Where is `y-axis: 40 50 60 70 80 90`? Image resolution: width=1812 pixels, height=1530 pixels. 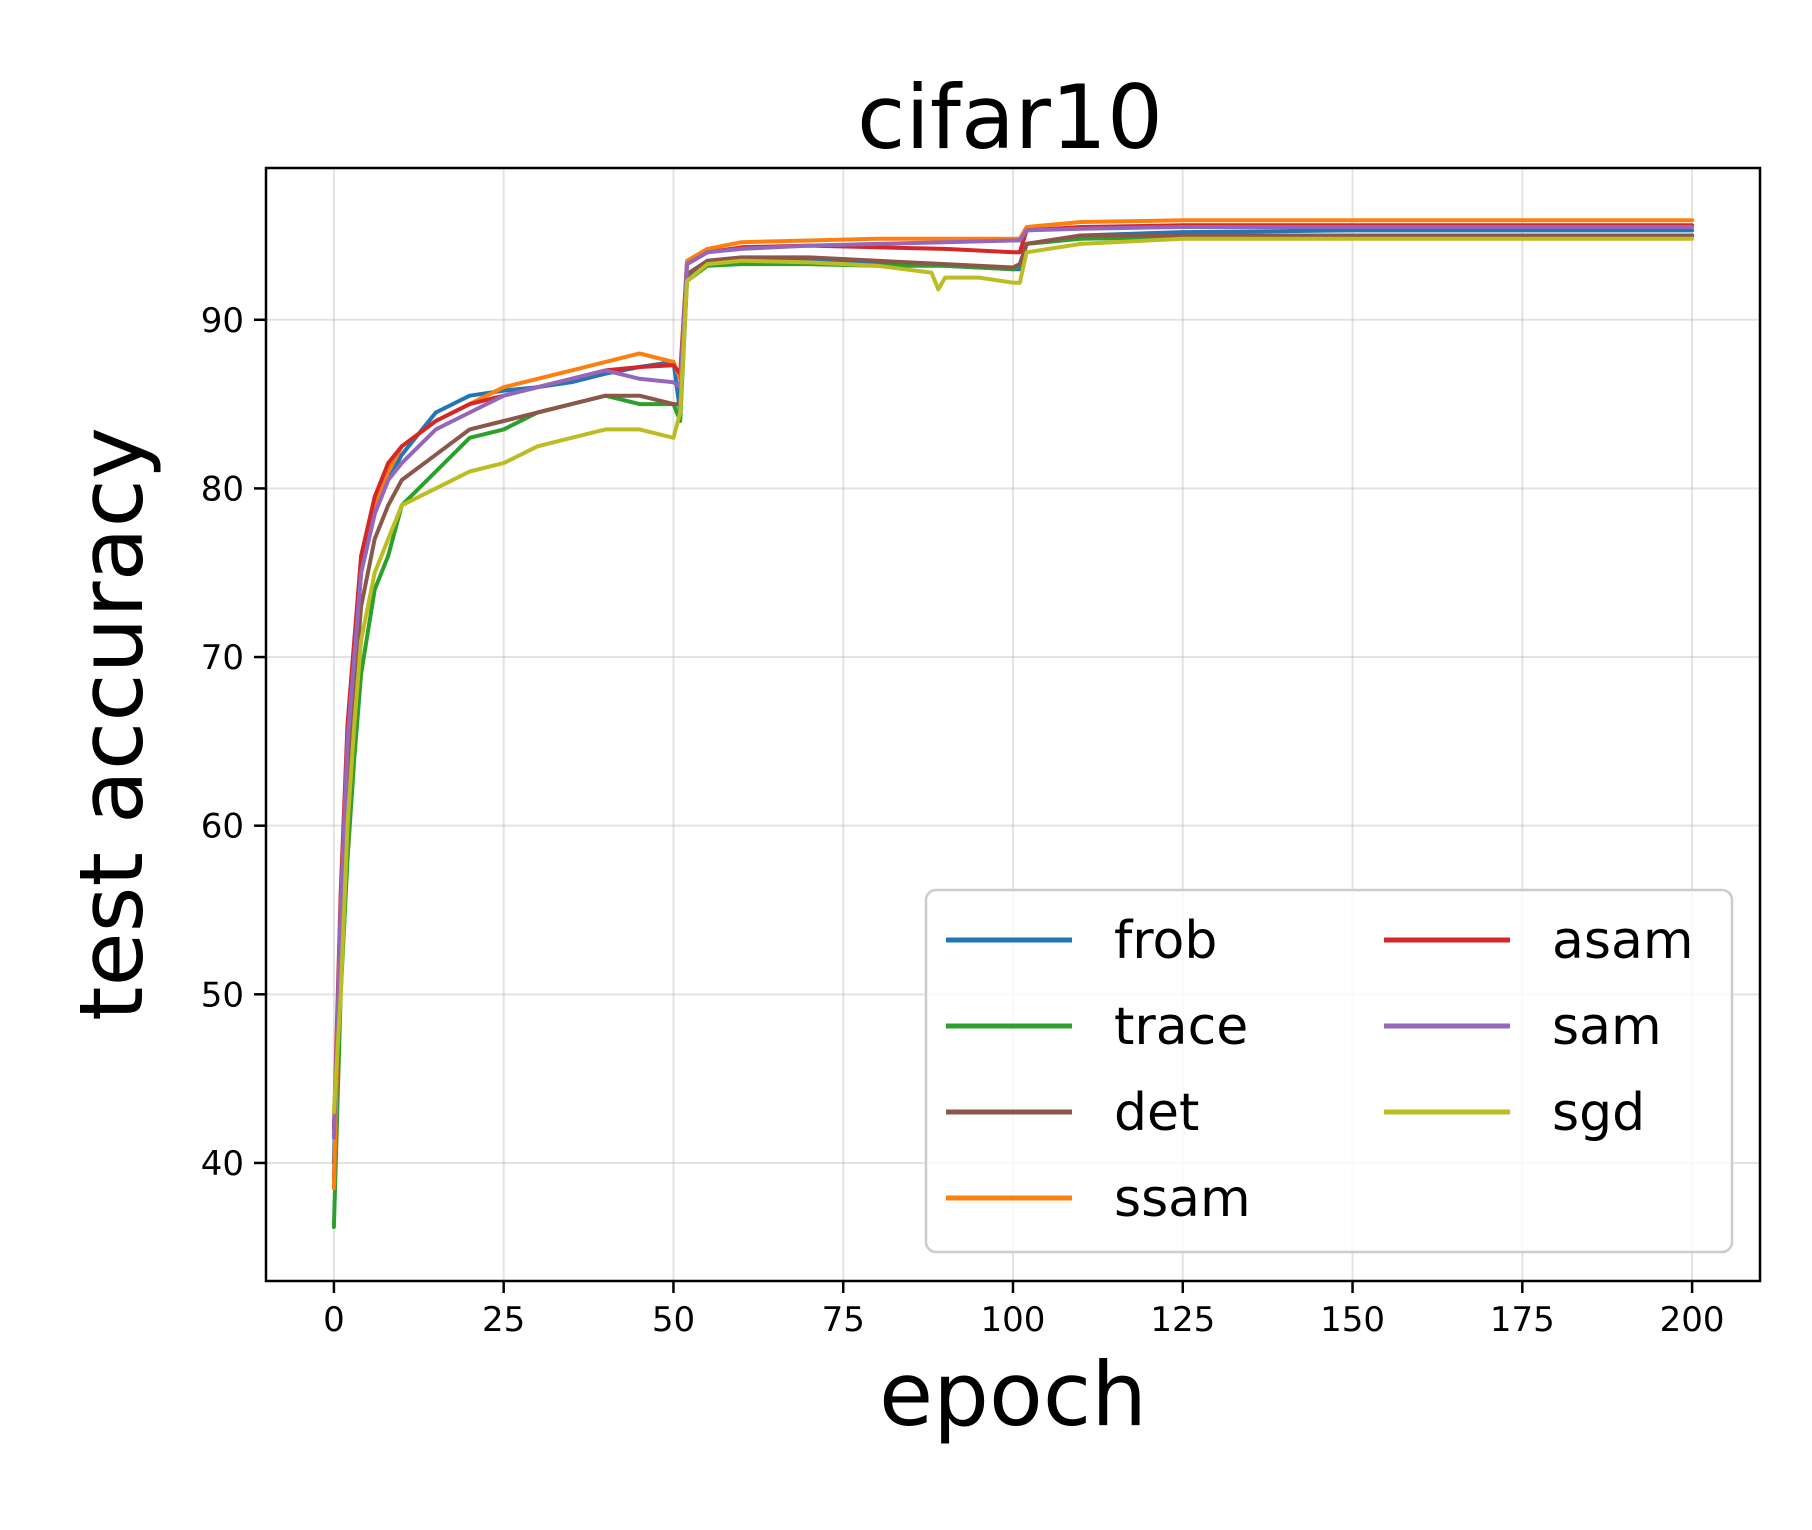
y-axis: 40 50 60 70 80 90 is located at coordinates (233, 742).